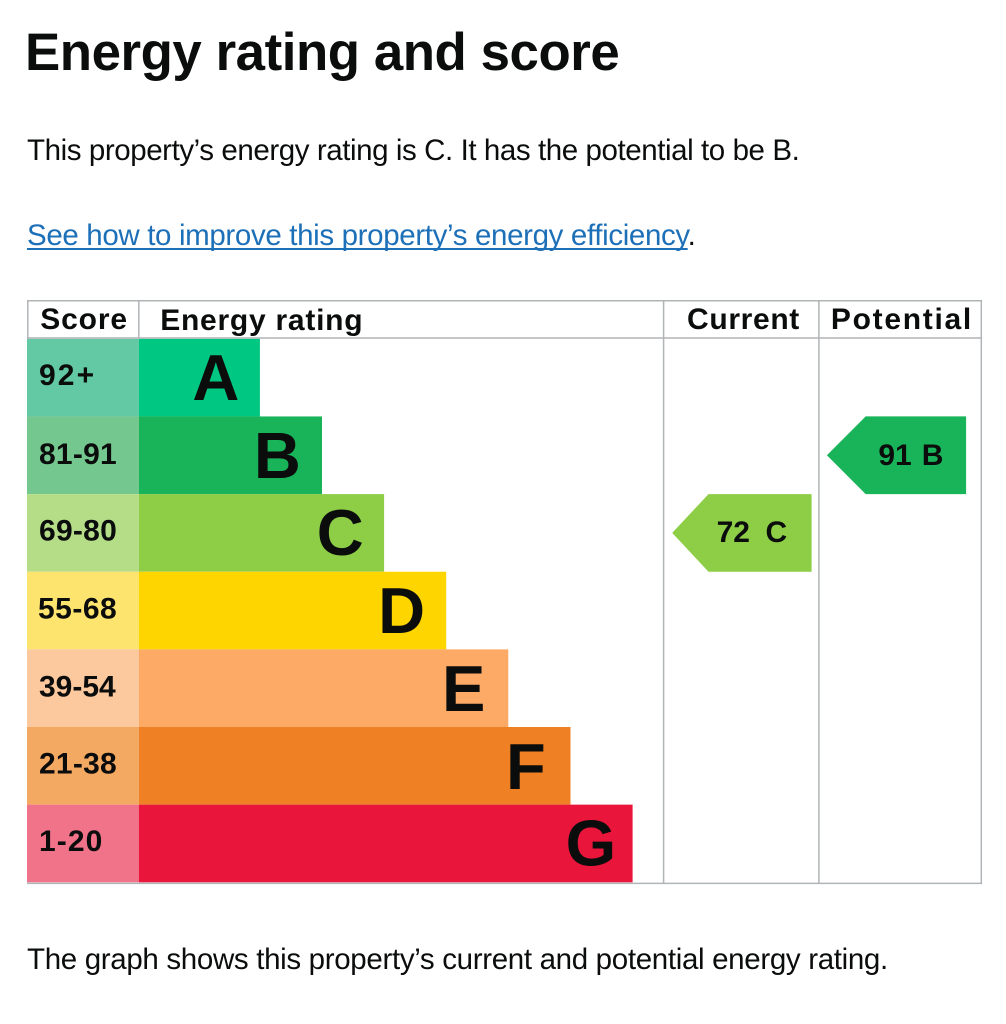 The height and width of the screenshot is (1024, 1006). I want to click on svg-text: 92+, so click(67, 375).